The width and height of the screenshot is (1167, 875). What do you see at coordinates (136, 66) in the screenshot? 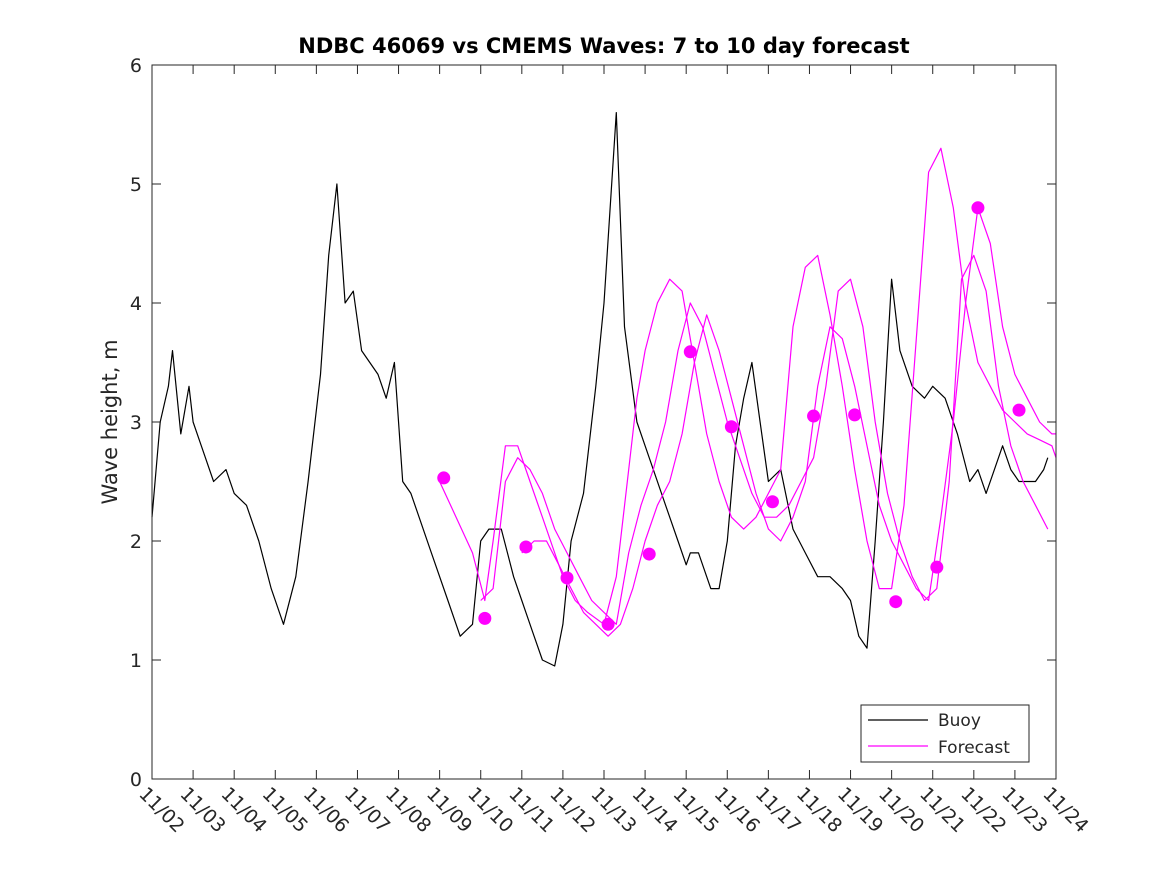
I see `y-tick-label: 6` at bounding box center [136, 66].